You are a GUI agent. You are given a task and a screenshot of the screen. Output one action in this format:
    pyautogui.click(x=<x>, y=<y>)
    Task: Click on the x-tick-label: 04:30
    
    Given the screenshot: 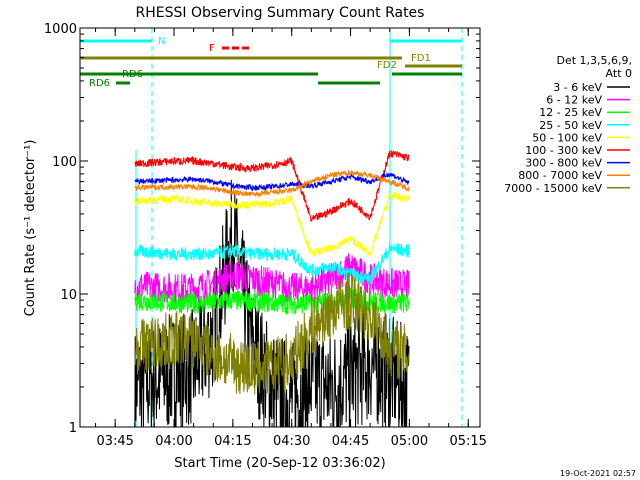 What is the action you would take?
    pyautogui.click(x=291, y=441)
    